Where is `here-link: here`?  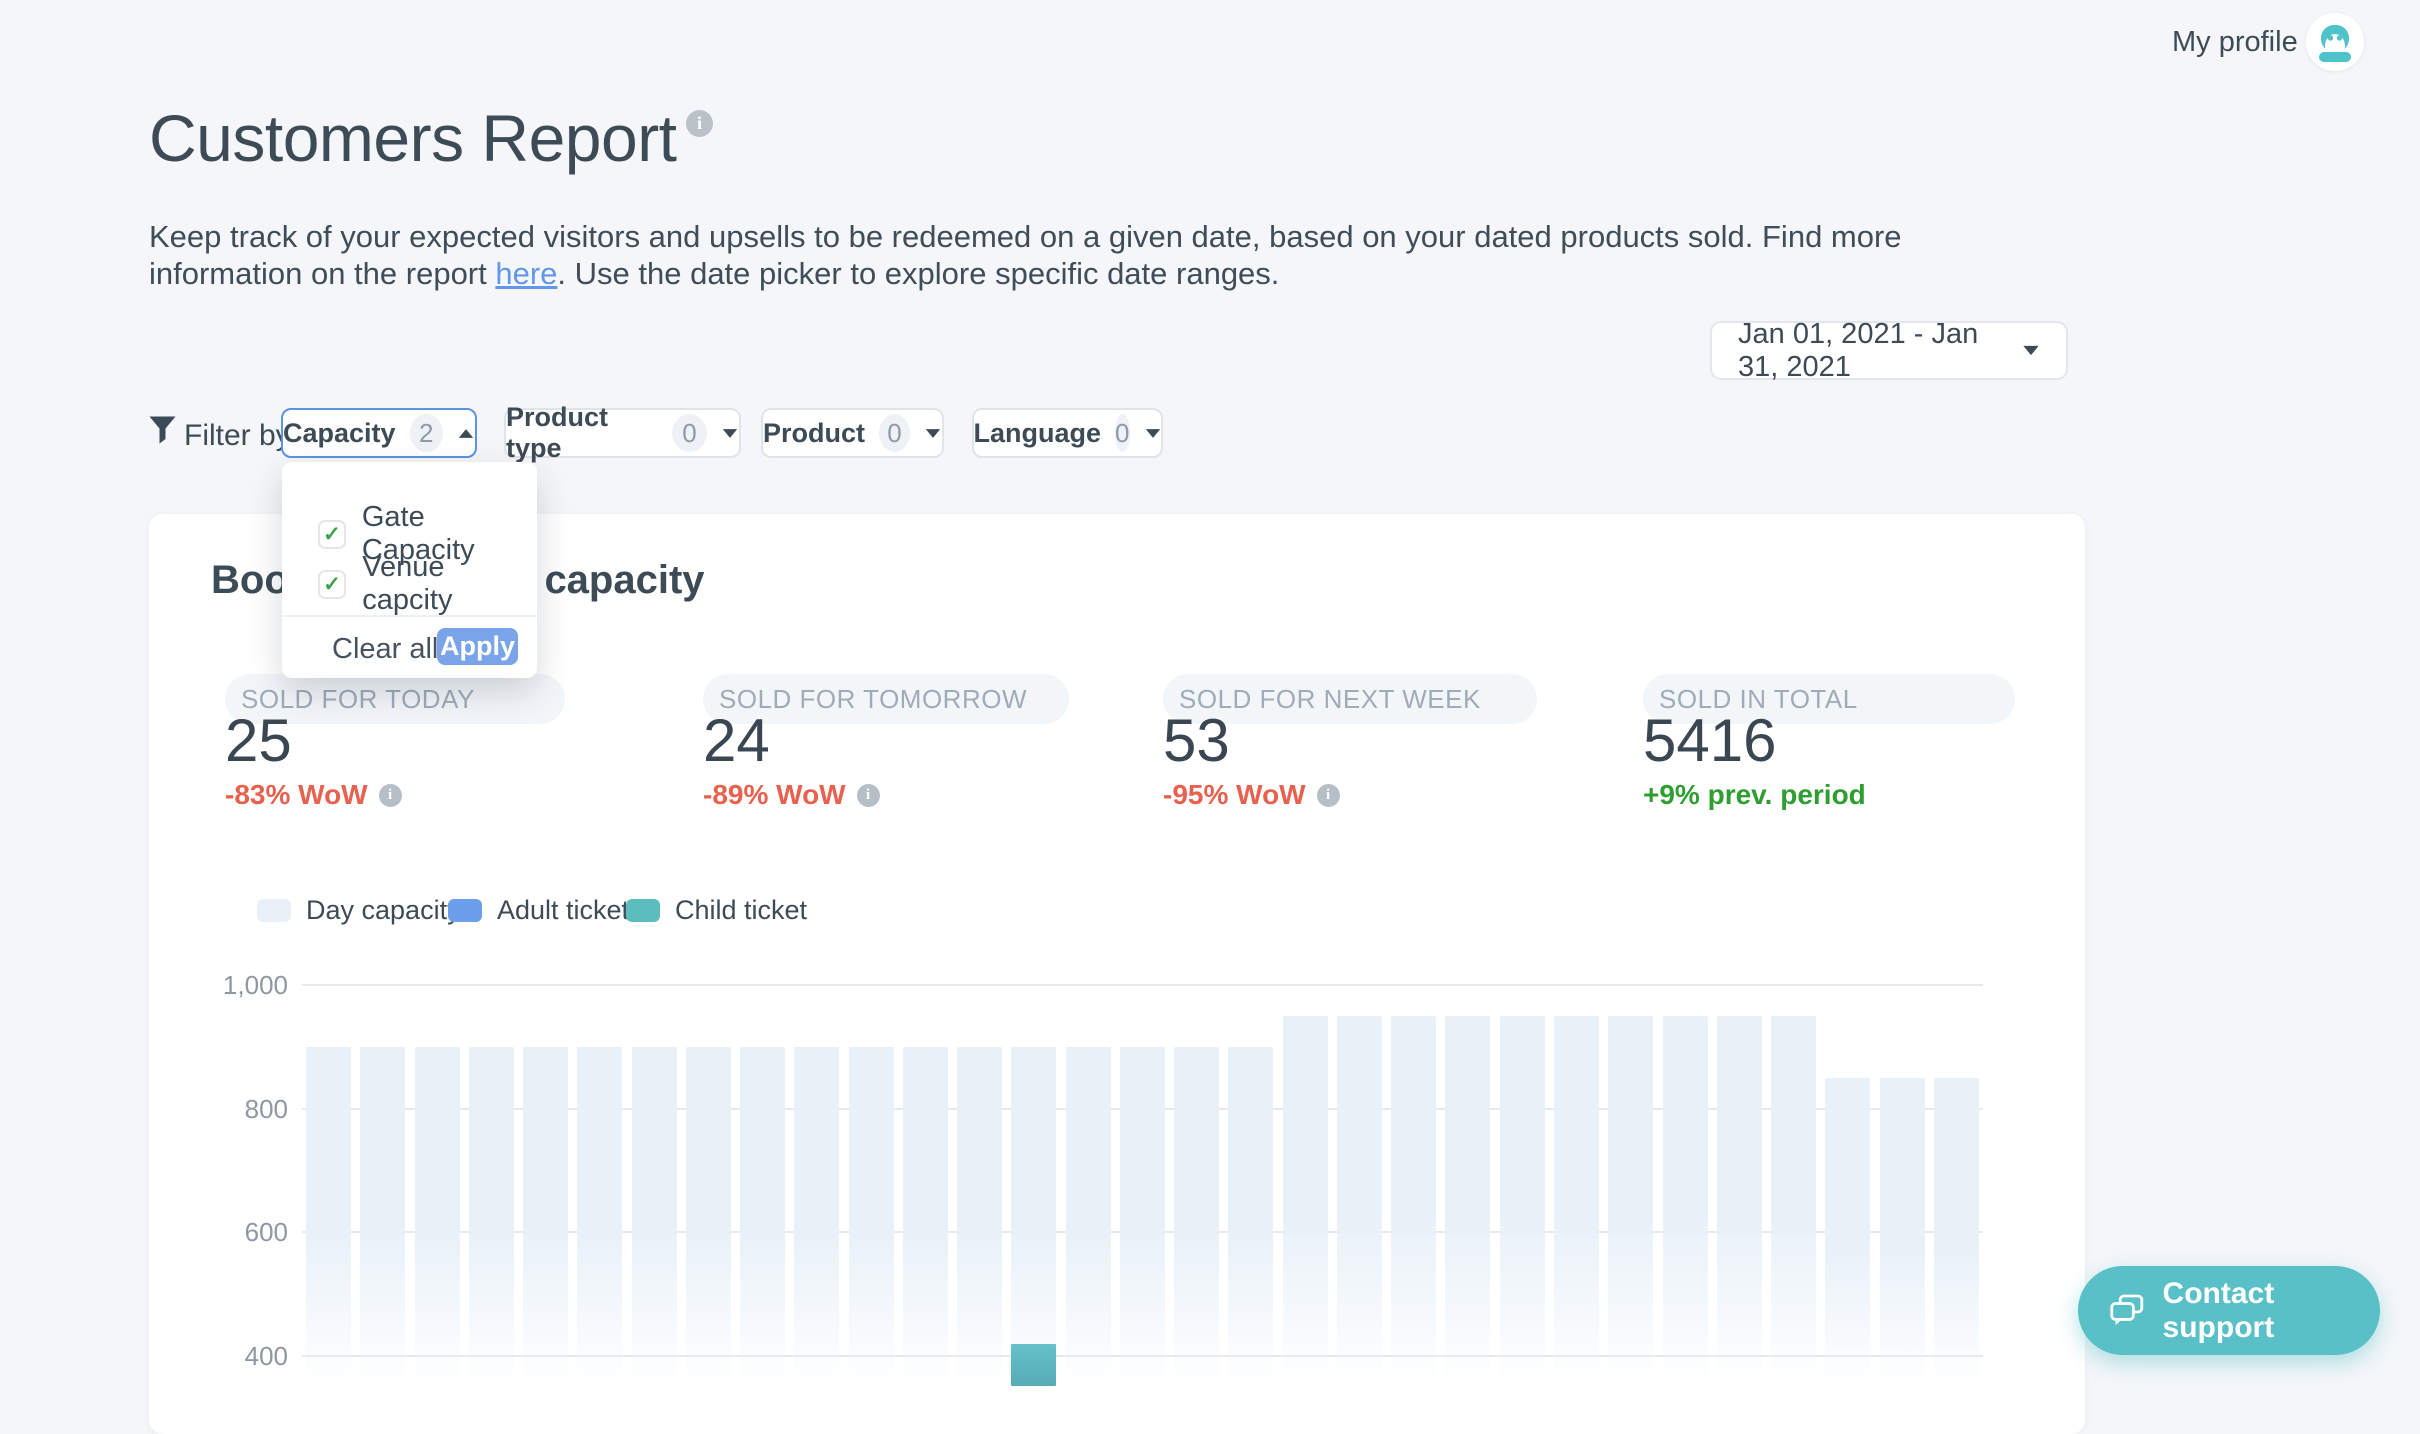 here-link: here is located at coordinates (526, 273).